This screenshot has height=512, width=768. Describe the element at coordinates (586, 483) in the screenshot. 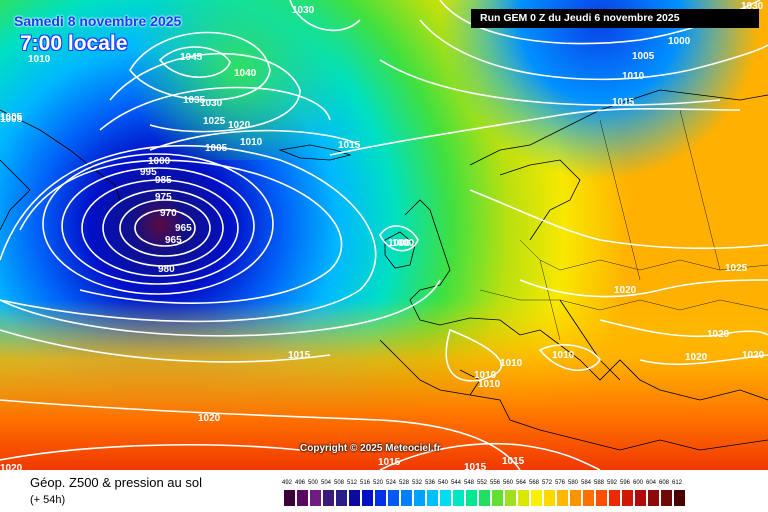

I see `legend-label: 584` at that location.